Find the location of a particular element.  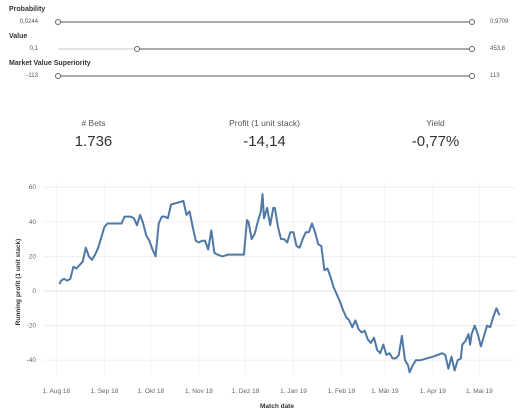

x-tick-label: 1. Mai 19 is located at coordinates (479, 391).